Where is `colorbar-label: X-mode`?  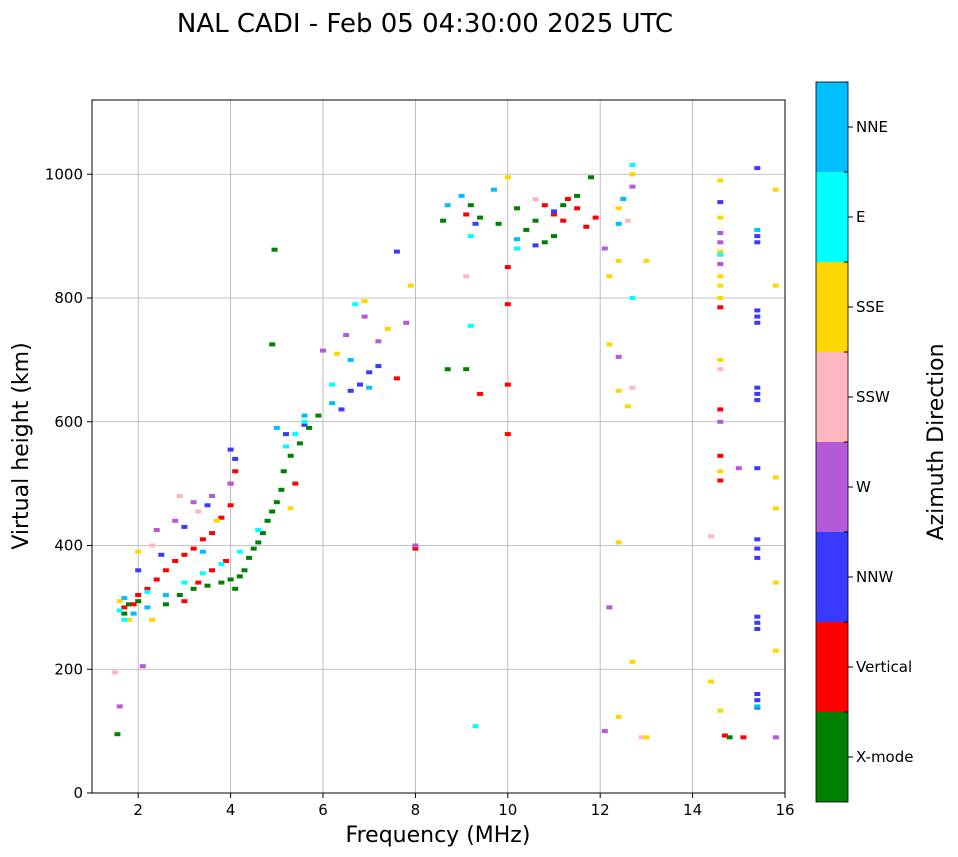
colorbar-label: X-mode is located at coordinates (884, 757).